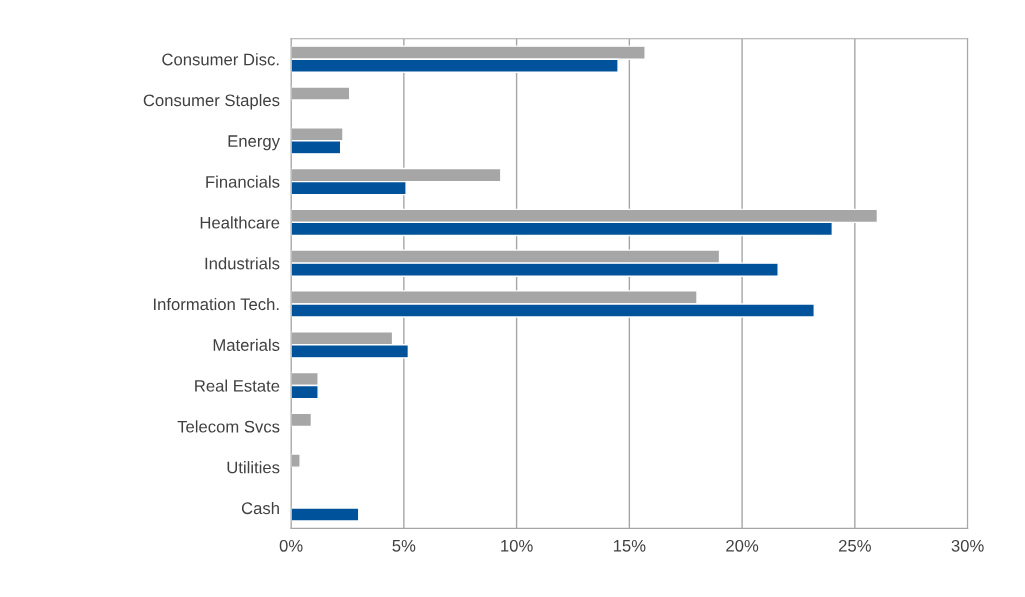 Image resolution: width=1025 pixels, height=597 pixels. What do you see at coordinates (404, 545) in the screenshot?
I see `x-tick-label: 5%` at bounding box center [404, 545].